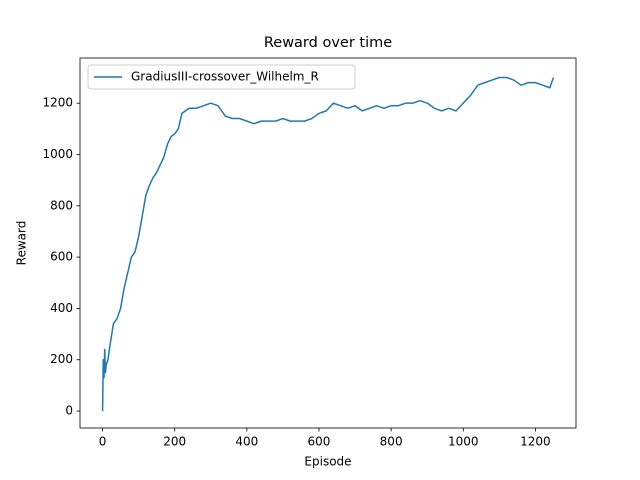 The image size is (640, 480). I want to click on y-tick-label: 0, so click(69, 411).